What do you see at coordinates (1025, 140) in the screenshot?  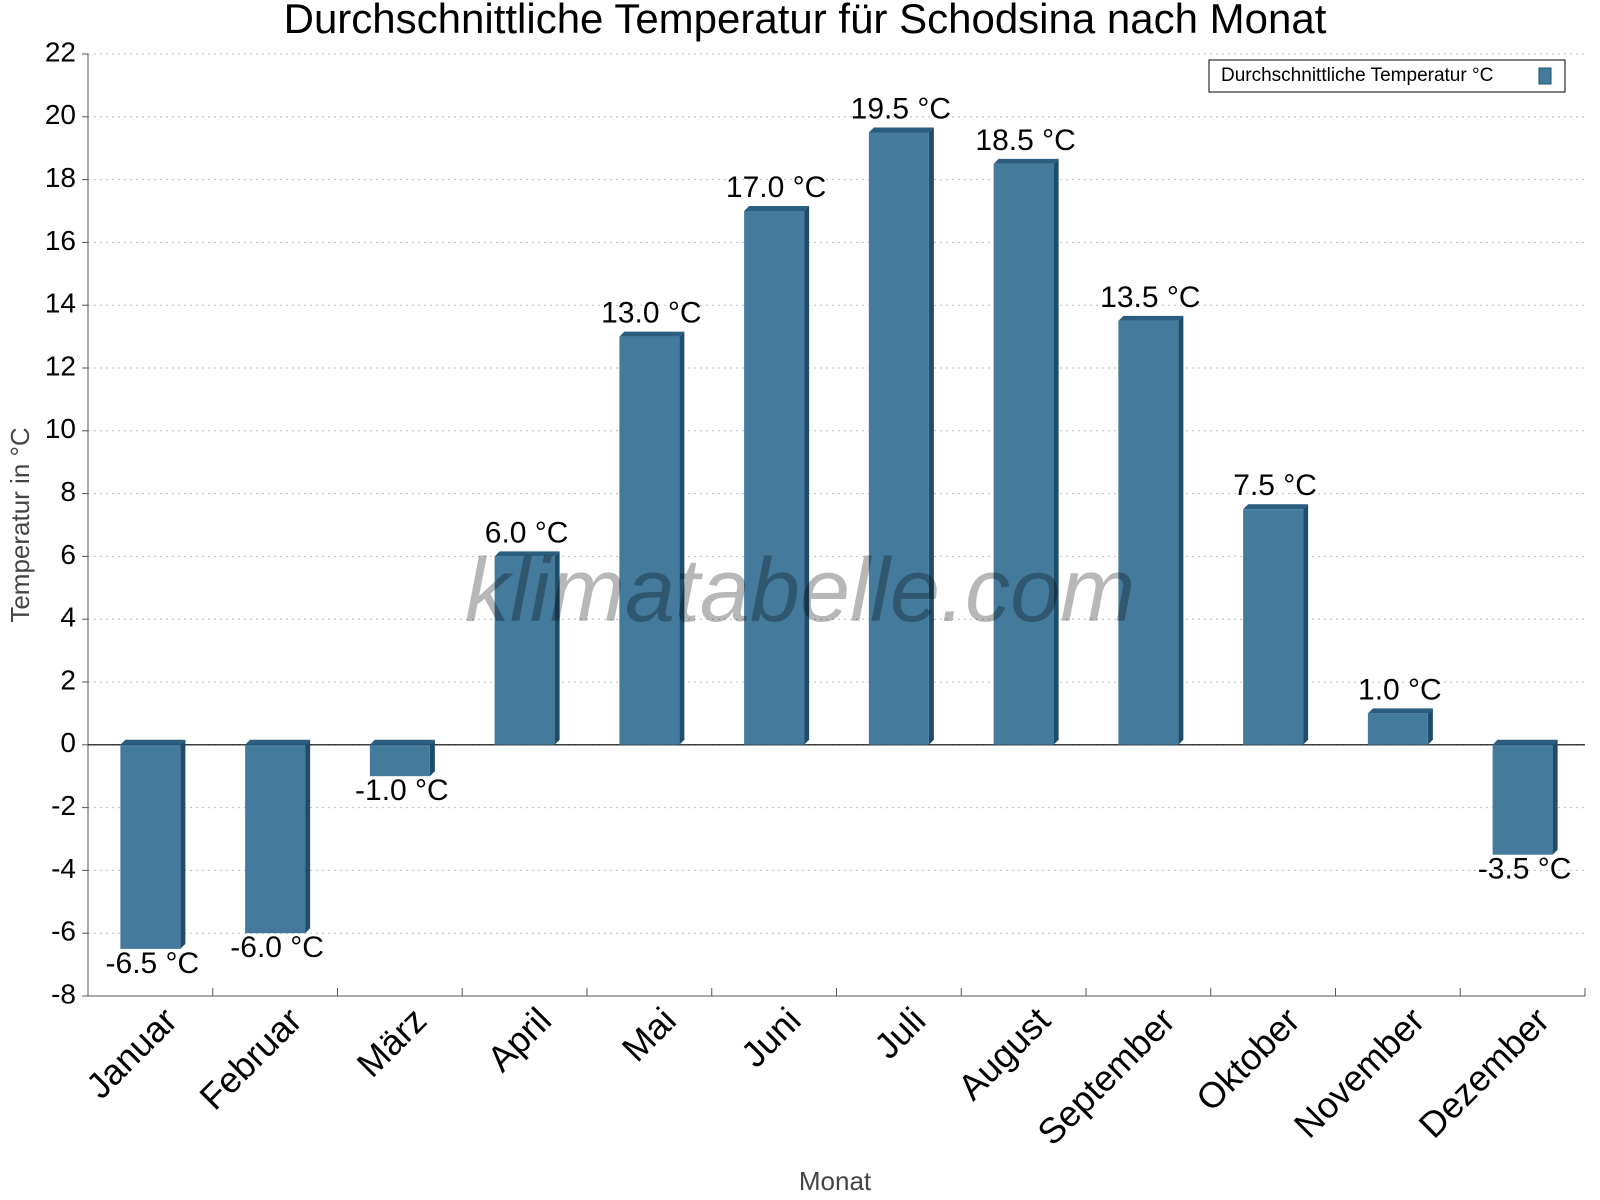 I see `value-label: 18.5 °C` at bounding box center [1025, 140].